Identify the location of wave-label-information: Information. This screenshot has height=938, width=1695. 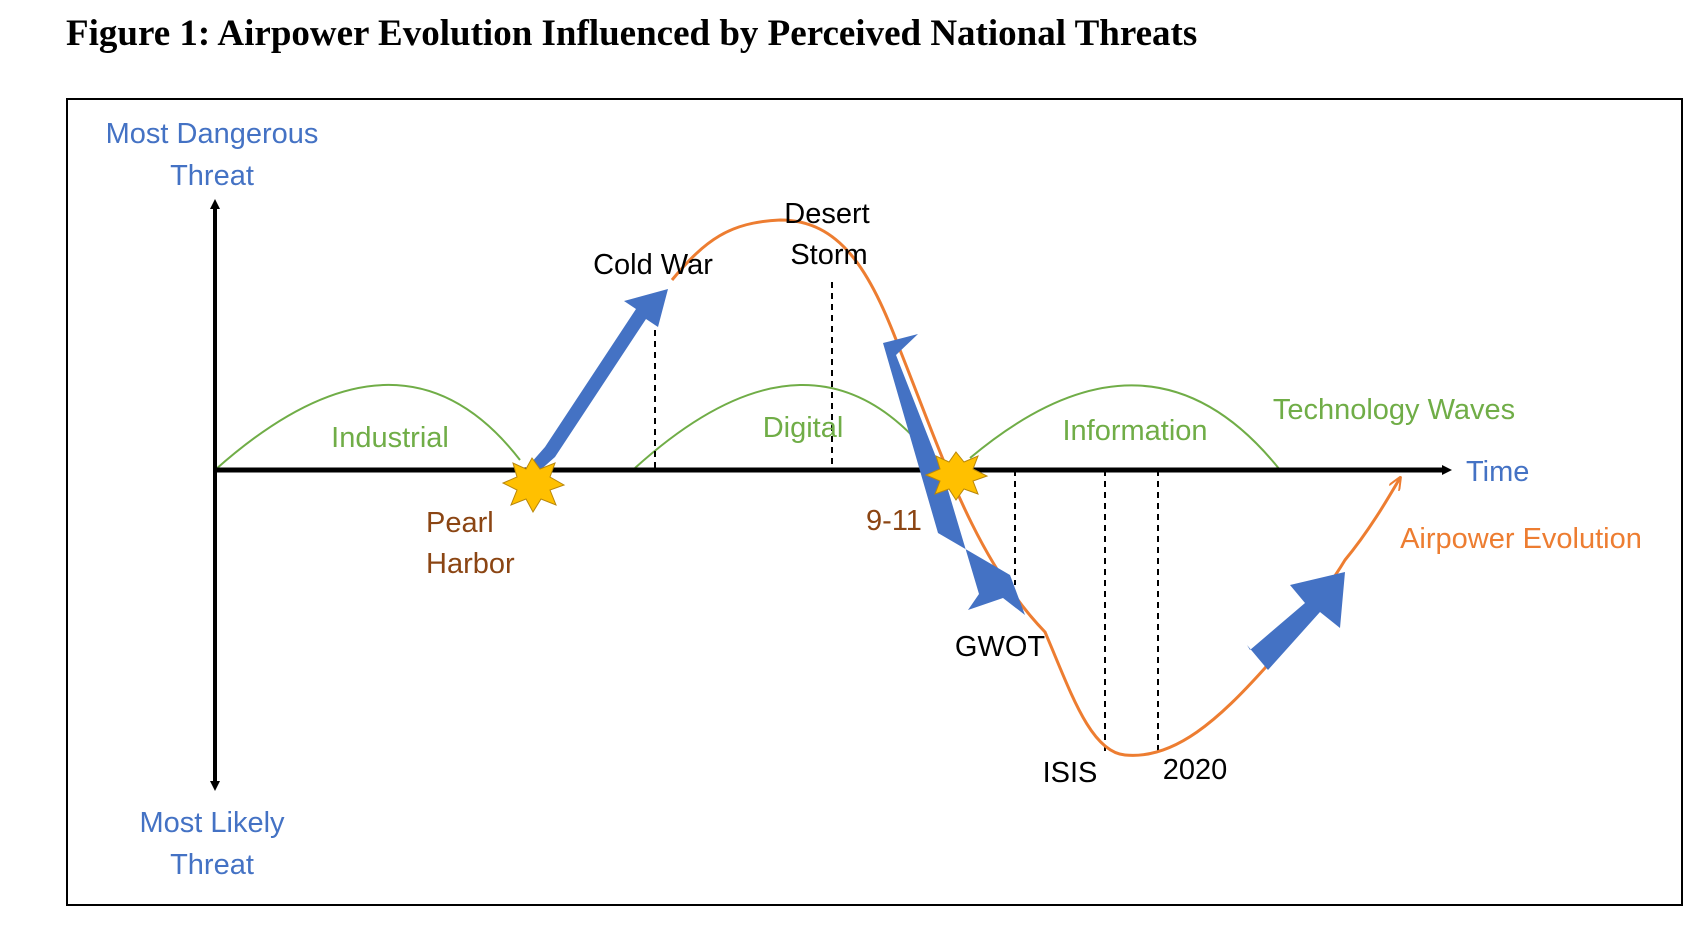
(1134, 431).